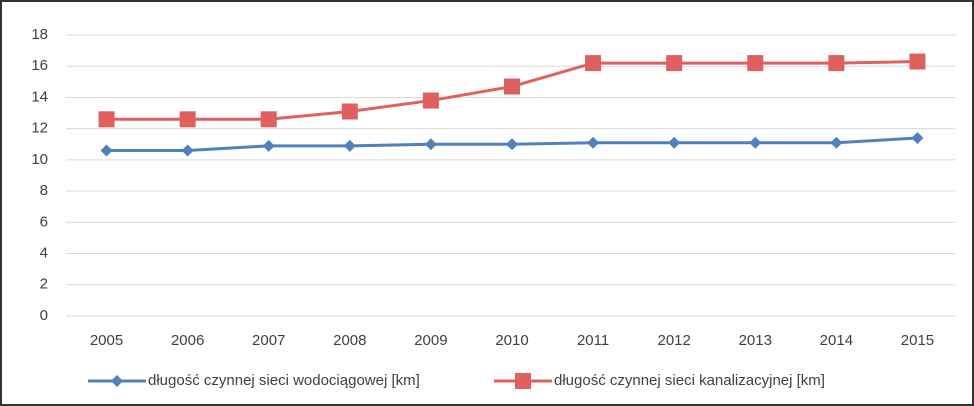 This screenshot has height=406, width=974. What do you see at coordinates (755, 340) in the screenshot?
I see `x-tick-label: 2013` at bounding box center [755, 340].